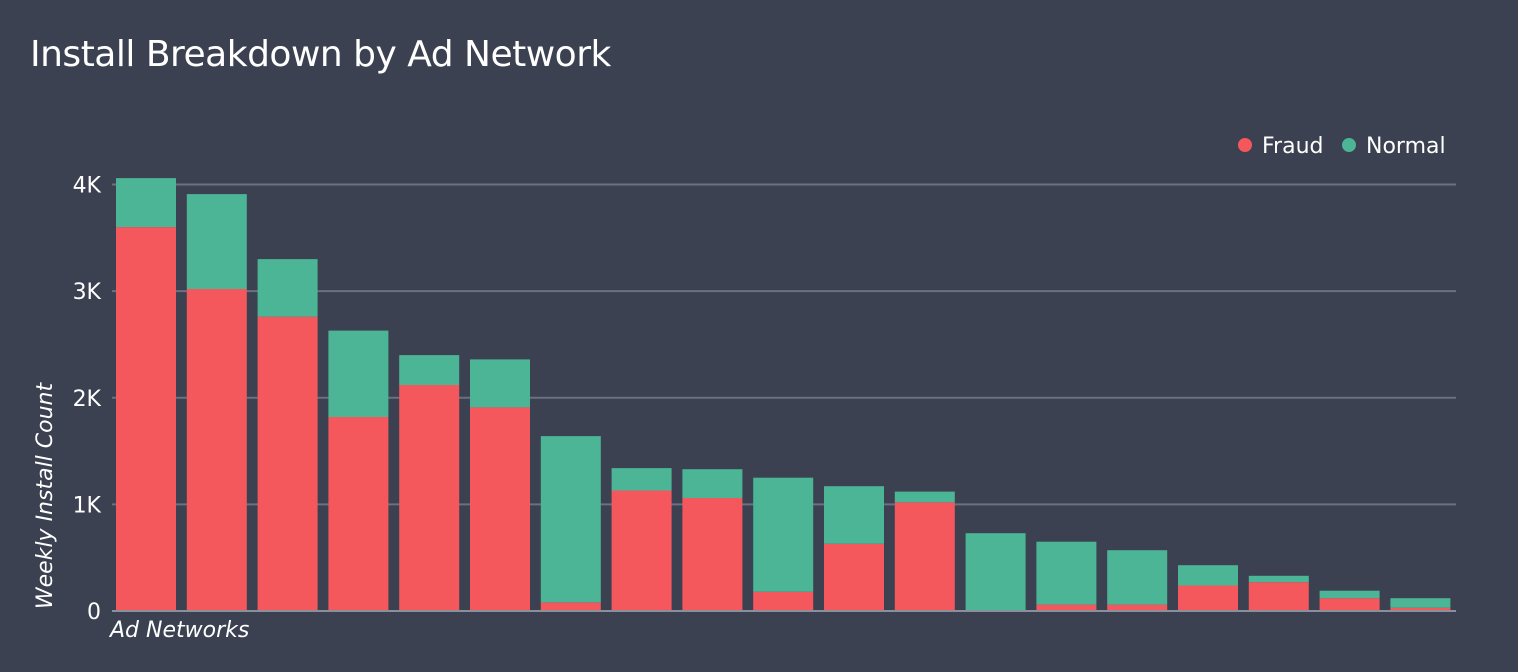  Describe the element at coordinates (1349, 145) in the screenshot. I see `legend-marker-normal` at that location.